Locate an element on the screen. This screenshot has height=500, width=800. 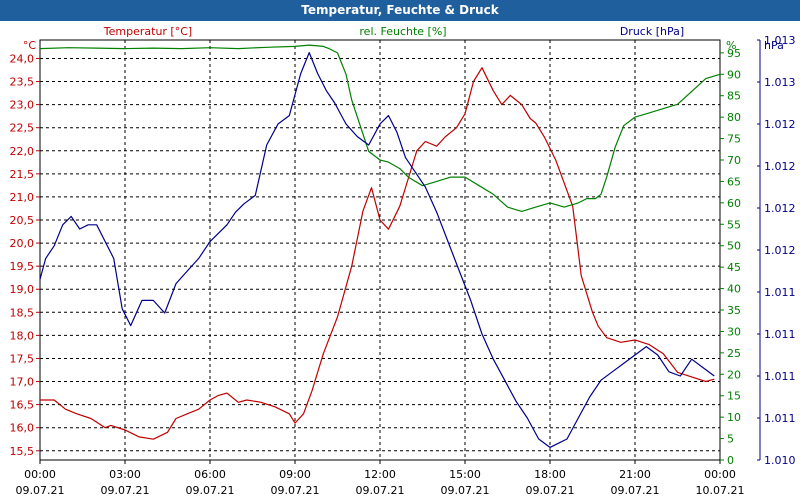
pressure-unit: hPa is located at coordinates (774, 45).